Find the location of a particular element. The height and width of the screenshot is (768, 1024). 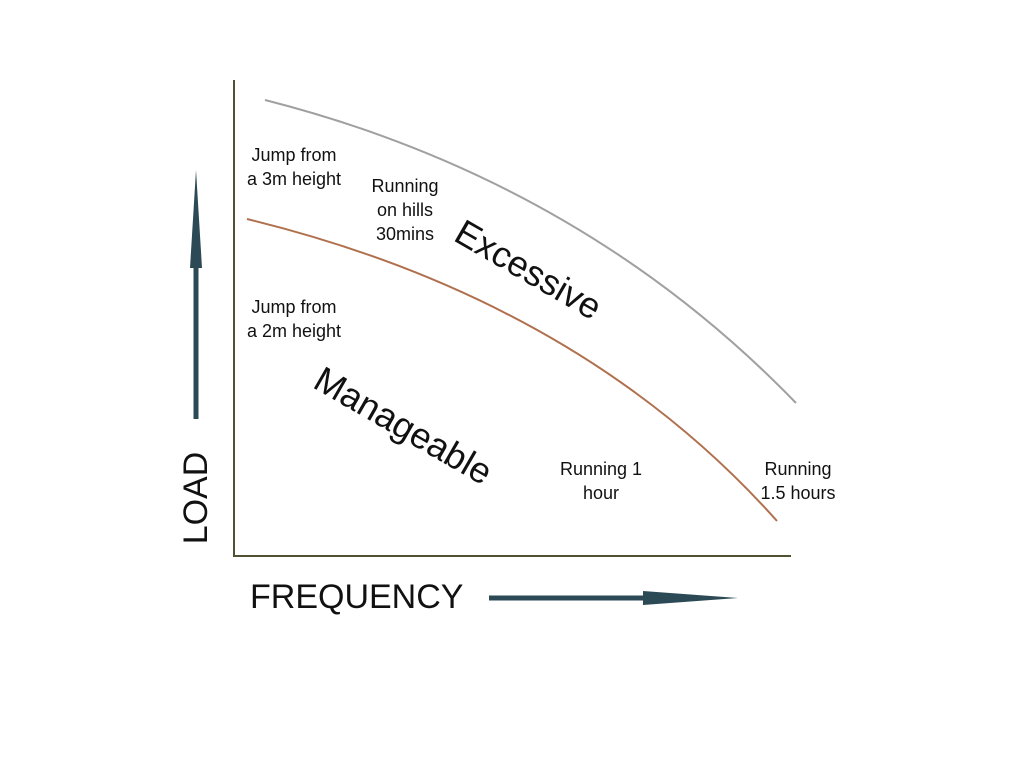

annotation-line: a 3m height is located at coordinates (294, 179).